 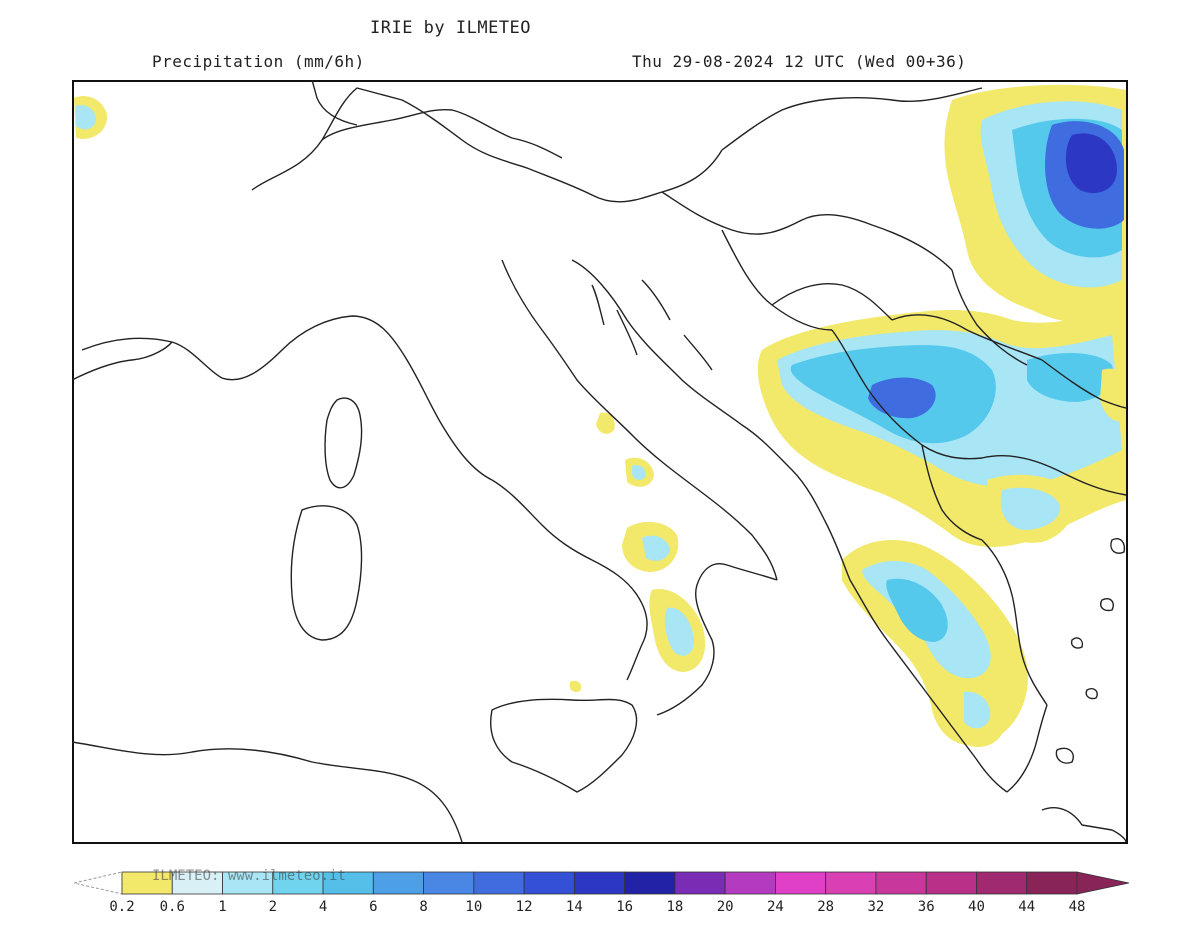 What do you see at coordinates (524, 907) in the screenshot?
I see `legend-tick-label: 12` at bounding box center [524, 907].